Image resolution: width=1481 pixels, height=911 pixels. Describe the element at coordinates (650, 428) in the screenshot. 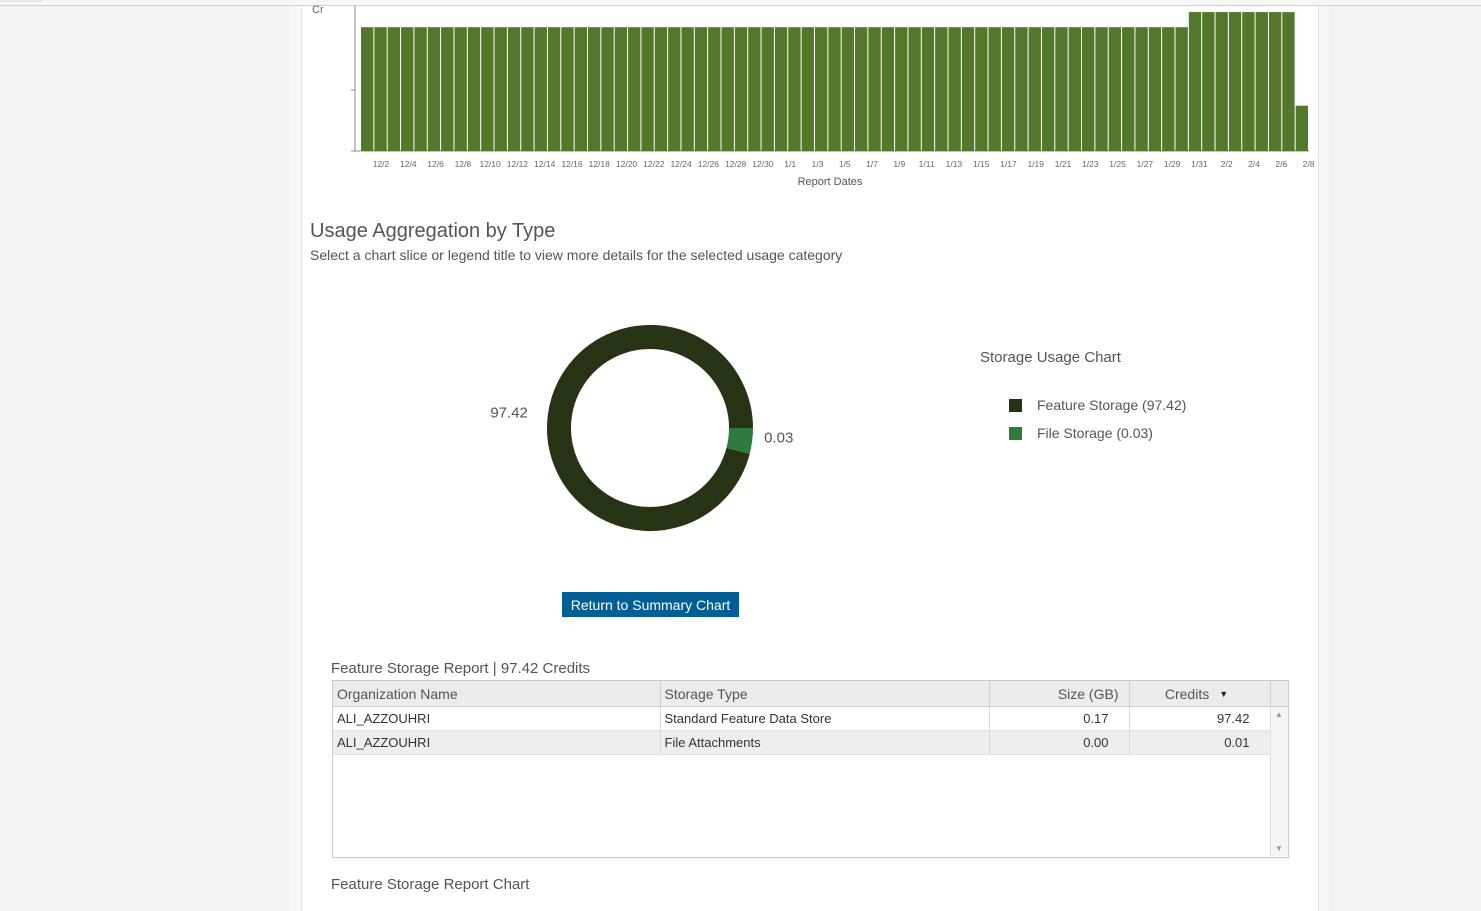

I see `donut-slice-feature-storage` at that location.